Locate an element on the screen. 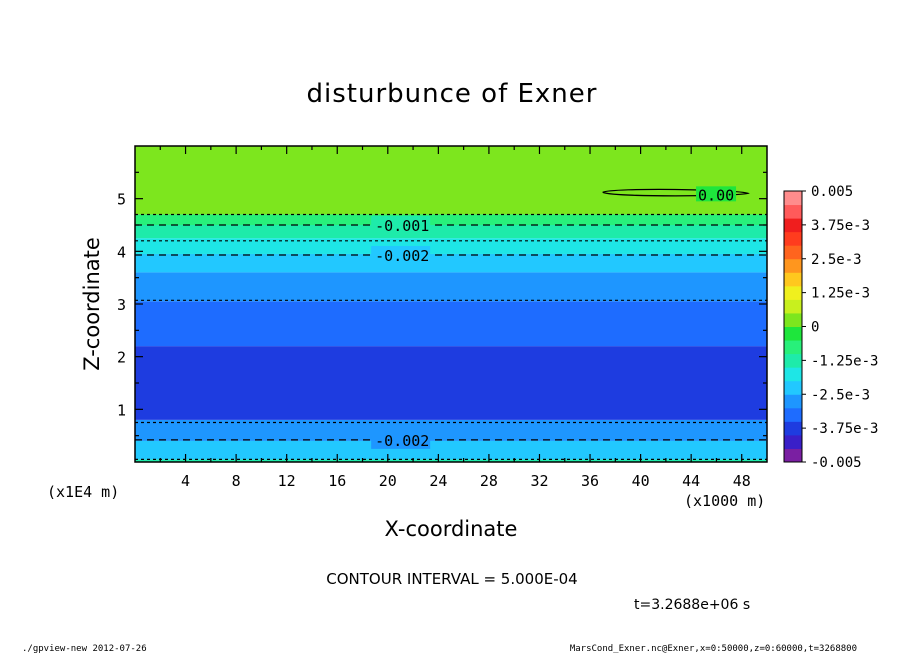 The image size is (904, 654). colorbar-label-6: -2.5e-3 is located at coordinates (840, 395).